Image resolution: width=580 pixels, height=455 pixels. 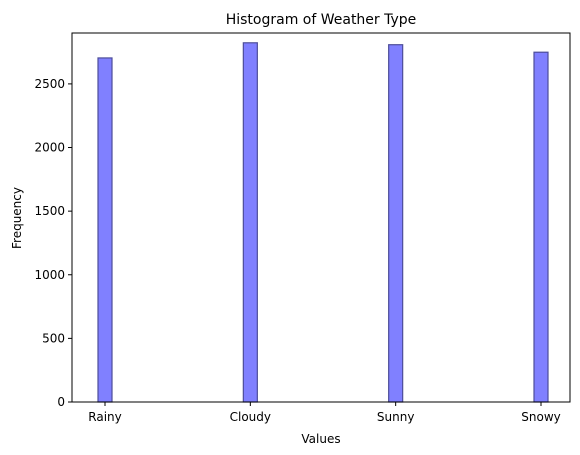 What do you see at coordinates (250, 222) in the screenshot?
I see `bar-cloudy` at bounding box center [250, 222].